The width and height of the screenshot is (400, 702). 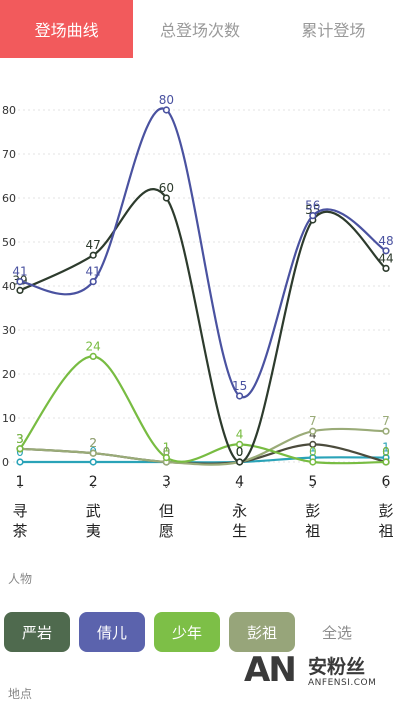 I want to click on tab-total-appearances: 总登场次数, so click(x=199, y=30).